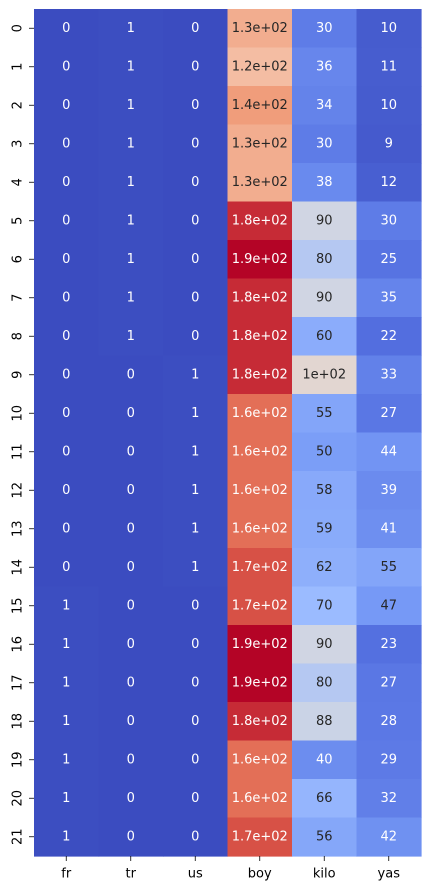 Image resolution: width=431 pixels, height=895 pixels. What do you see at coordinates (324, 874) in the screenshot?
I see `x-tick-label: kilo` at bounding box center [324, 874].